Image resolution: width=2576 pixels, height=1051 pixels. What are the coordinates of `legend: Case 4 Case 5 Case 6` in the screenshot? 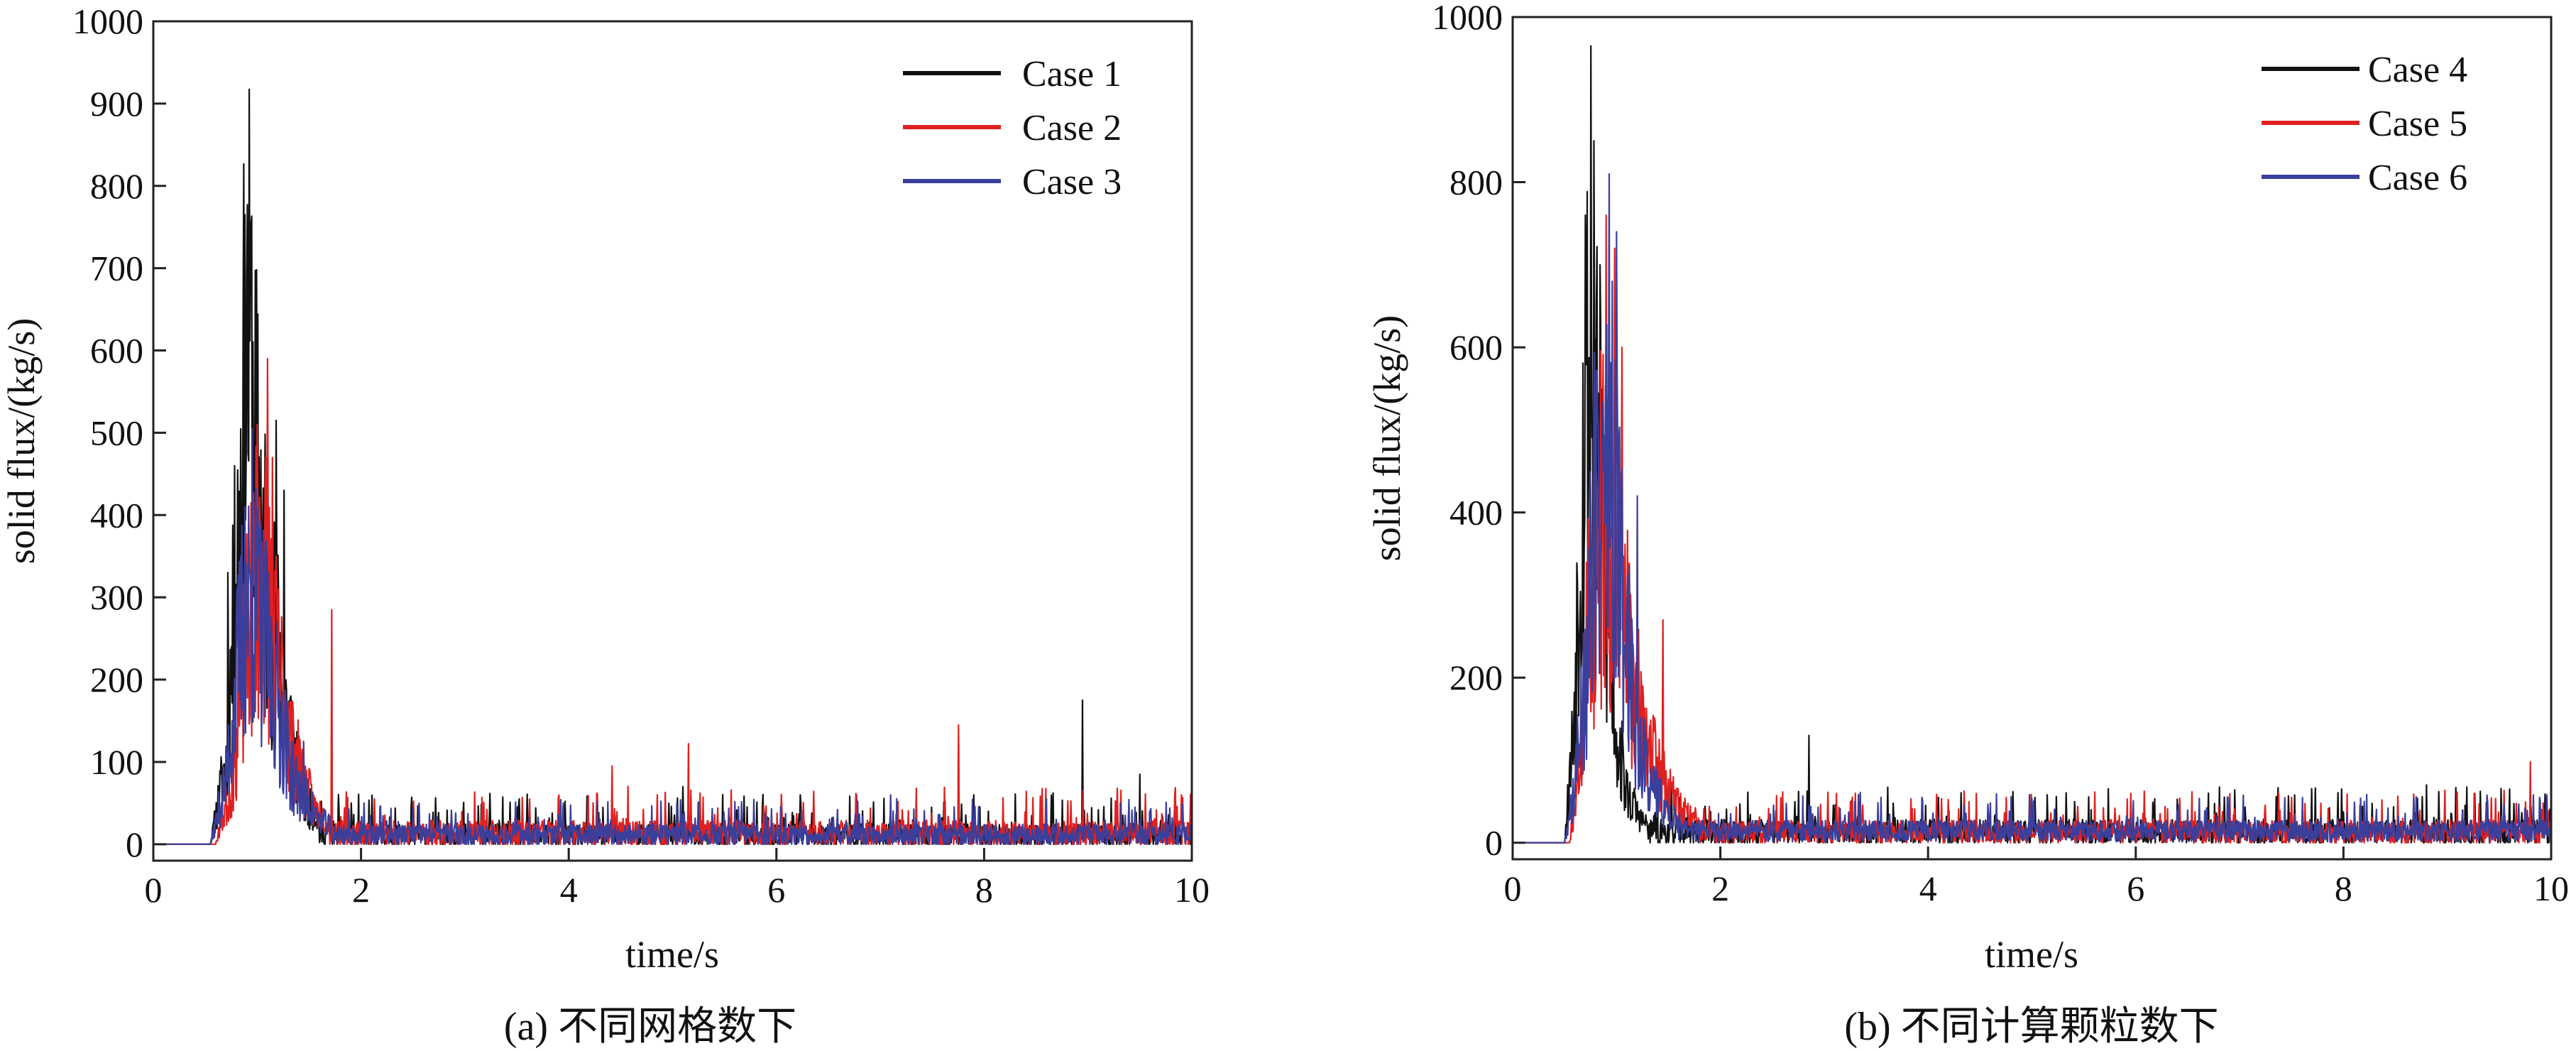 It's located at (2364, 124).